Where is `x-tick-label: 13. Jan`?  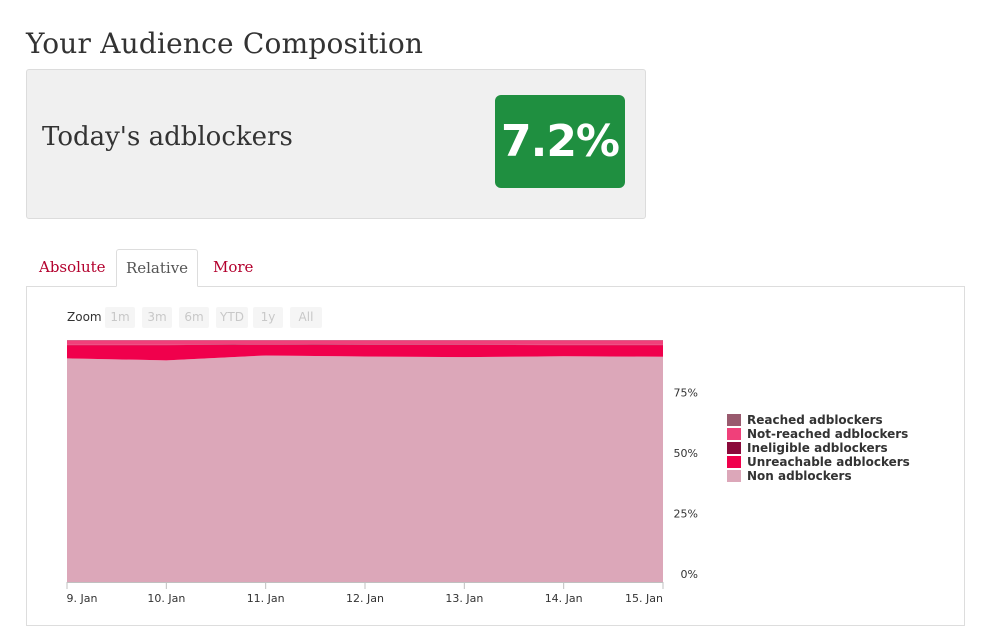
x-tick-label: 13. Jan is located at coordinates (464, 598).